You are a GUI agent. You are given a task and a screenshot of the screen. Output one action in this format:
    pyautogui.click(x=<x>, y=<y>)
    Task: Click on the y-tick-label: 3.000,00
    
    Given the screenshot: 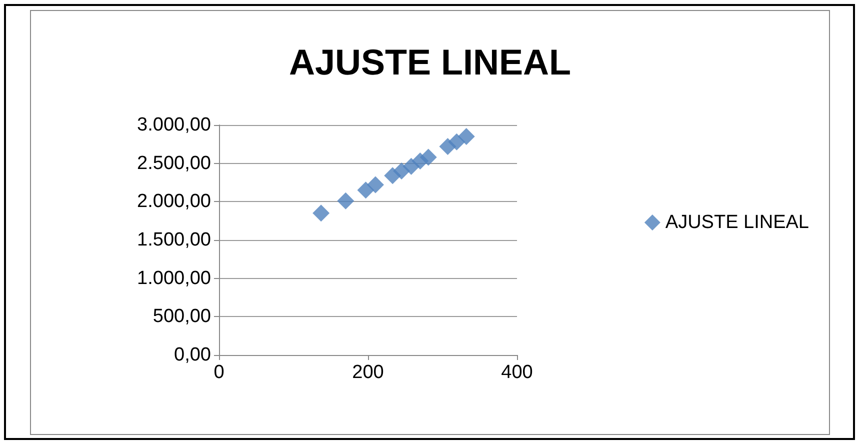 What is the action you would take?
    pyautogui.click(x=174, y=125)
    